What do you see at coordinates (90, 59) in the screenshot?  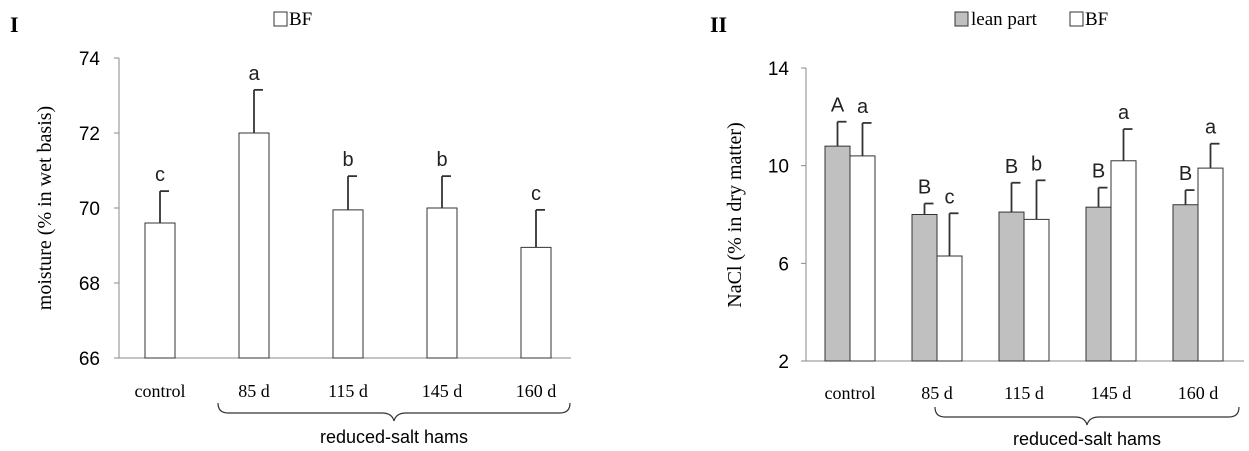 I see `y-tick-label: 74` at bounding box center [90, 59].